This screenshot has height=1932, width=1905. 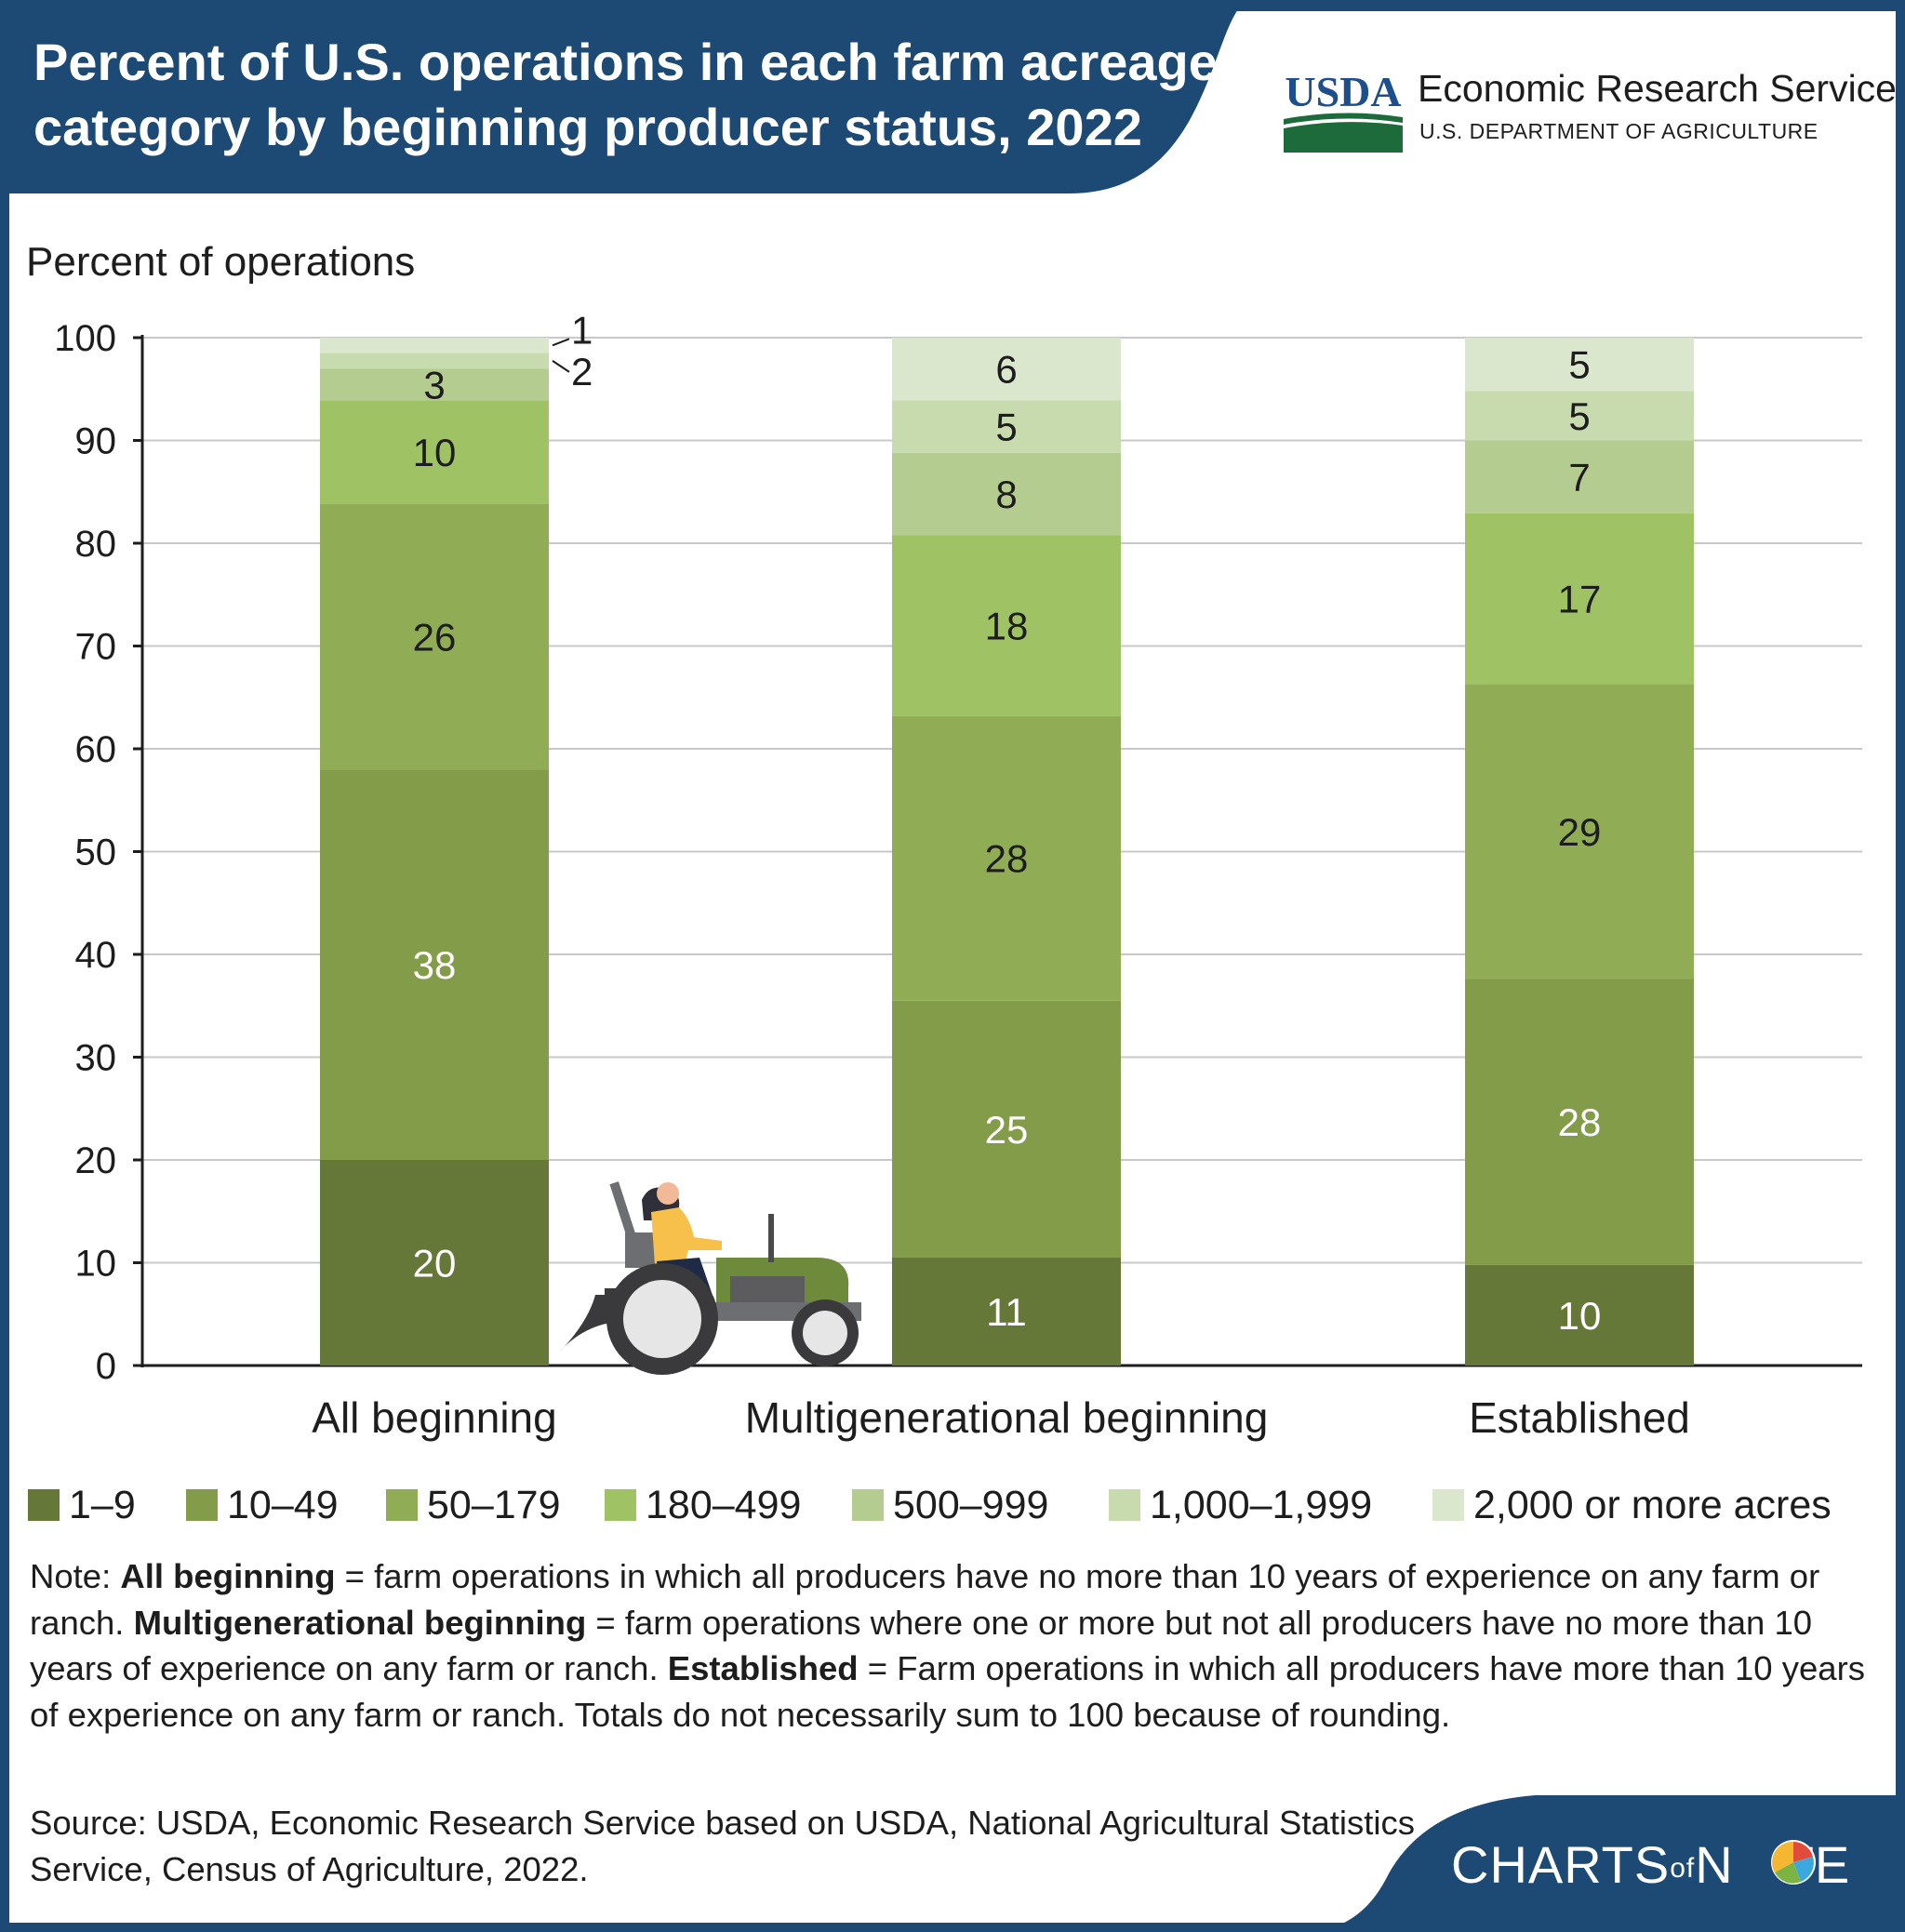 I want to click on y-tick-label: 40, so click(x=96, y=955).